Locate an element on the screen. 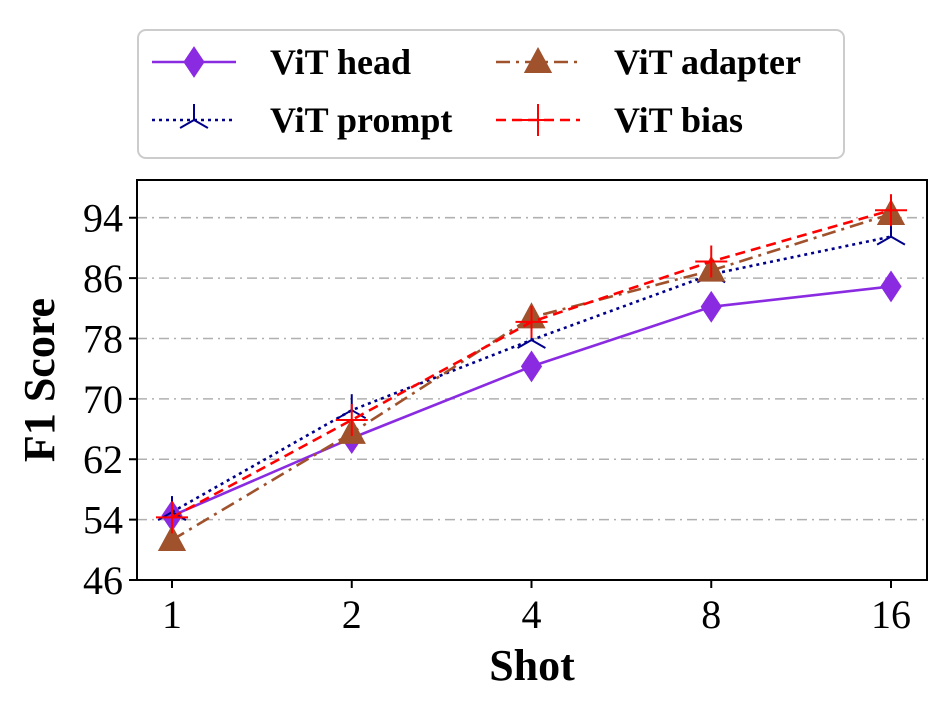 The height and width of the screenshot is (713, 951). legend-label-vit-head: ViT head is located at coordinates (340, 62).